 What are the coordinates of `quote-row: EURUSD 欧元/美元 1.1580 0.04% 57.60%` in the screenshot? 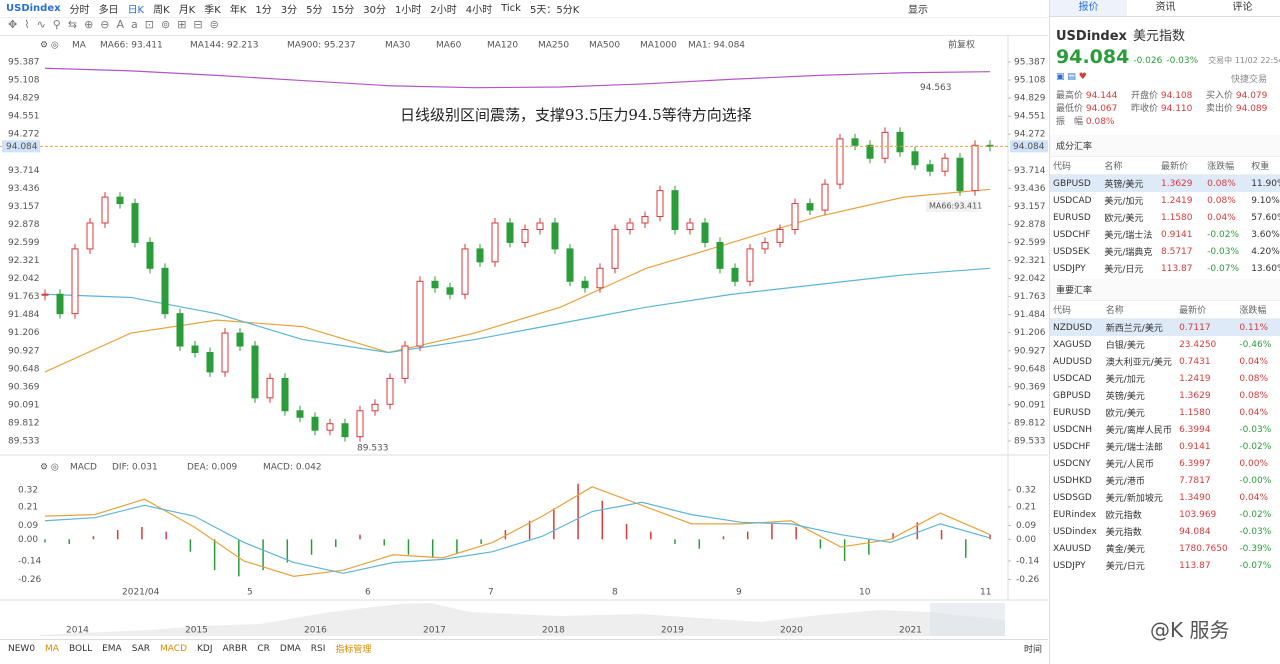 It's located at (1165, 217).